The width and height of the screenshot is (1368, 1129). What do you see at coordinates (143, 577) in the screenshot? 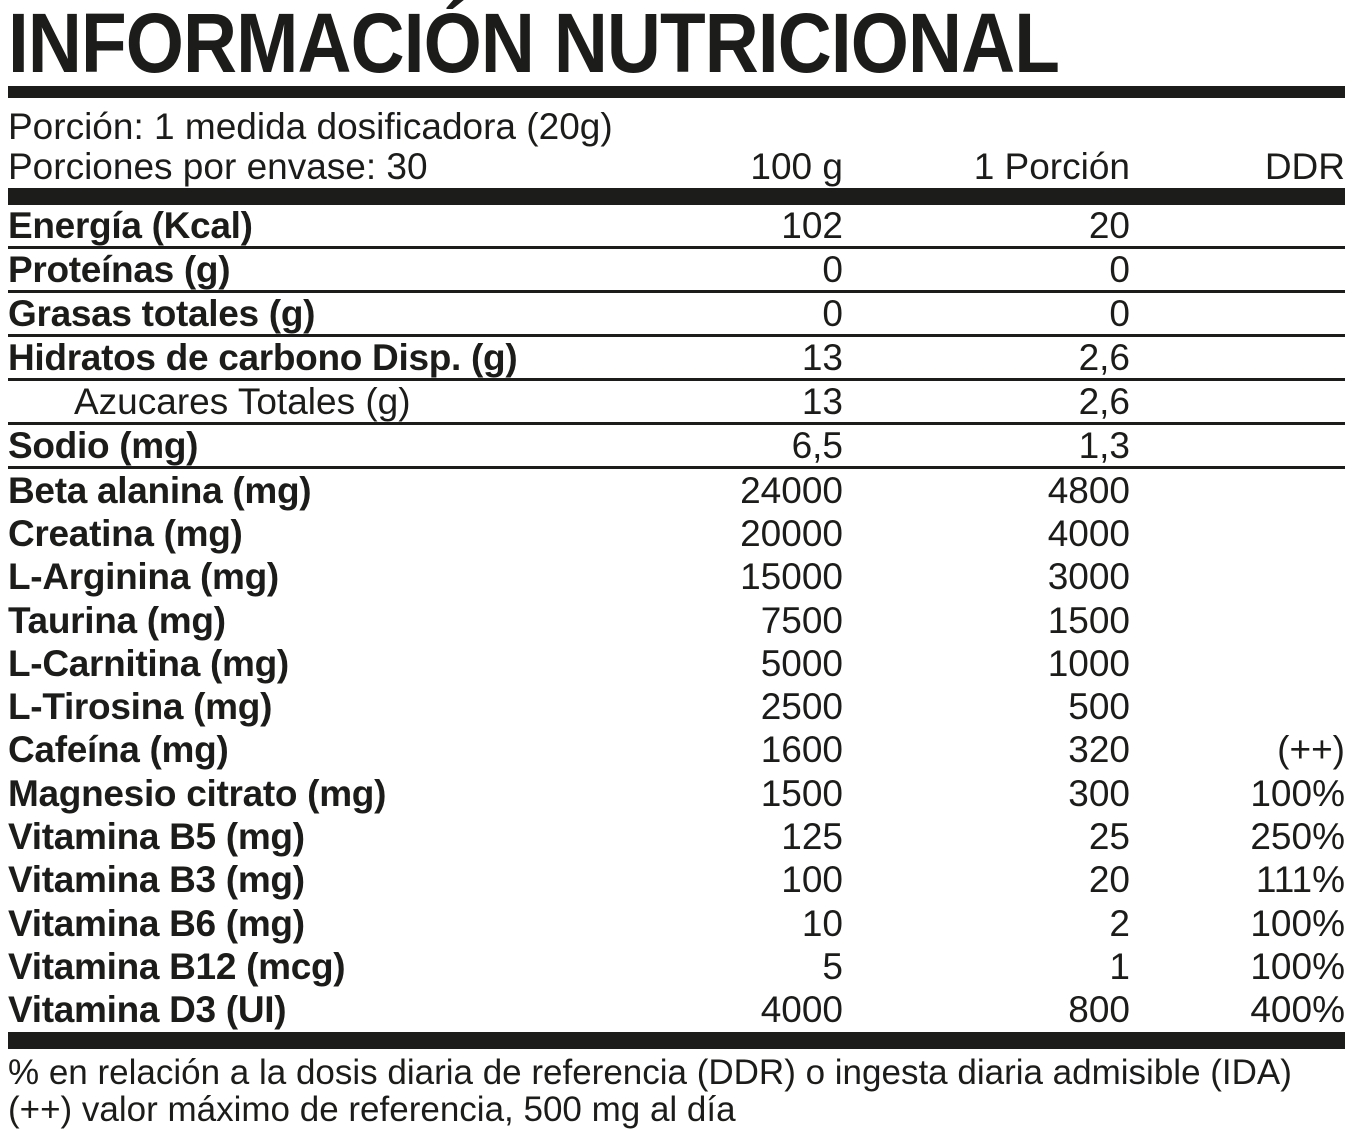
I see `nutrient-name: L-Arginina (mg)` at bounding box center [143, 577].